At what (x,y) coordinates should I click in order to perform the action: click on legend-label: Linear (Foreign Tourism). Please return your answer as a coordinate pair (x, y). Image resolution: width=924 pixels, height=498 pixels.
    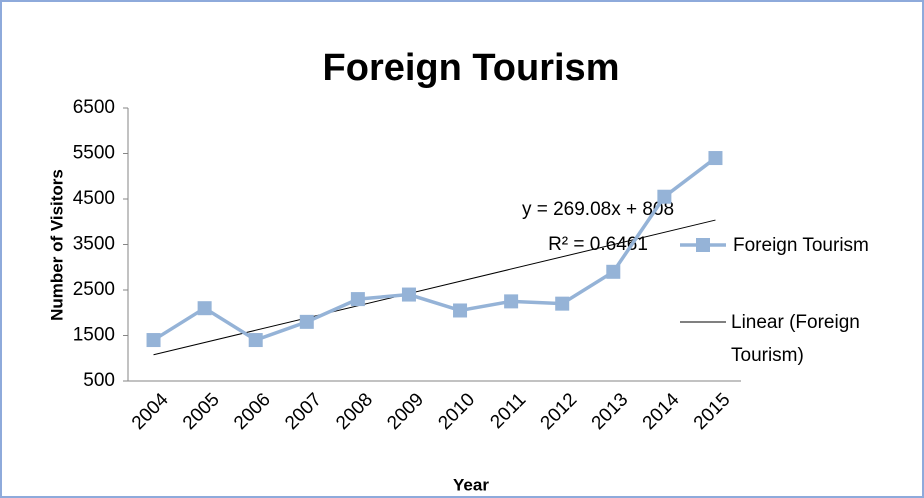
    Looking at the image, I should click on (795, 339).